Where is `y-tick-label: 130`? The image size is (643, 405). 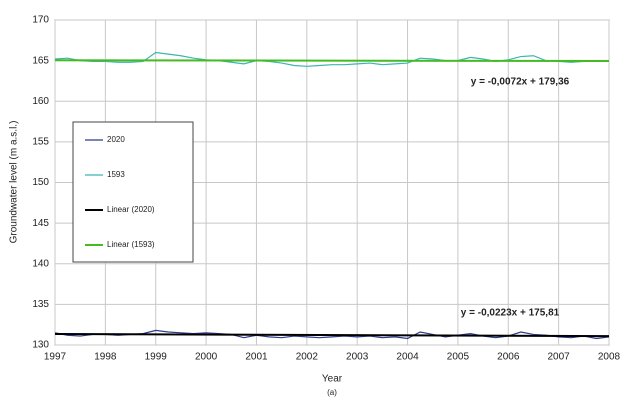
y-tick-label: 130 is located at coordinates (40, 345).